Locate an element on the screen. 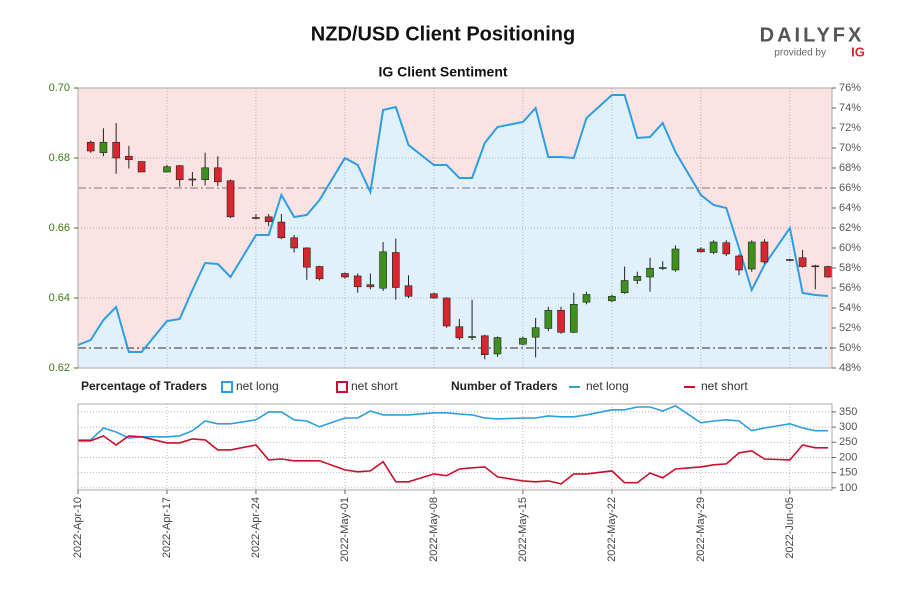 The image size is (900, 600). logo: DAILYFX is located at coordinates (812, 35).